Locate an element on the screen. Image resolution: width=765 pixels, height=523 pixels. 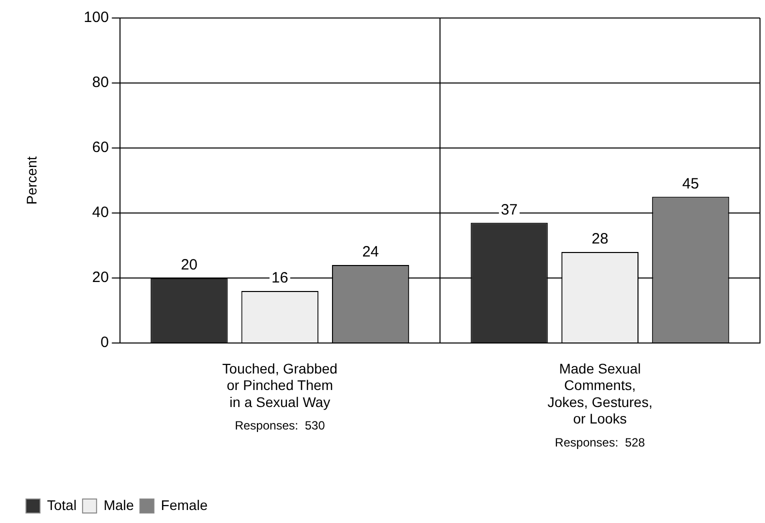
y-tick-label: 100 is located at coordinates (96, 17).